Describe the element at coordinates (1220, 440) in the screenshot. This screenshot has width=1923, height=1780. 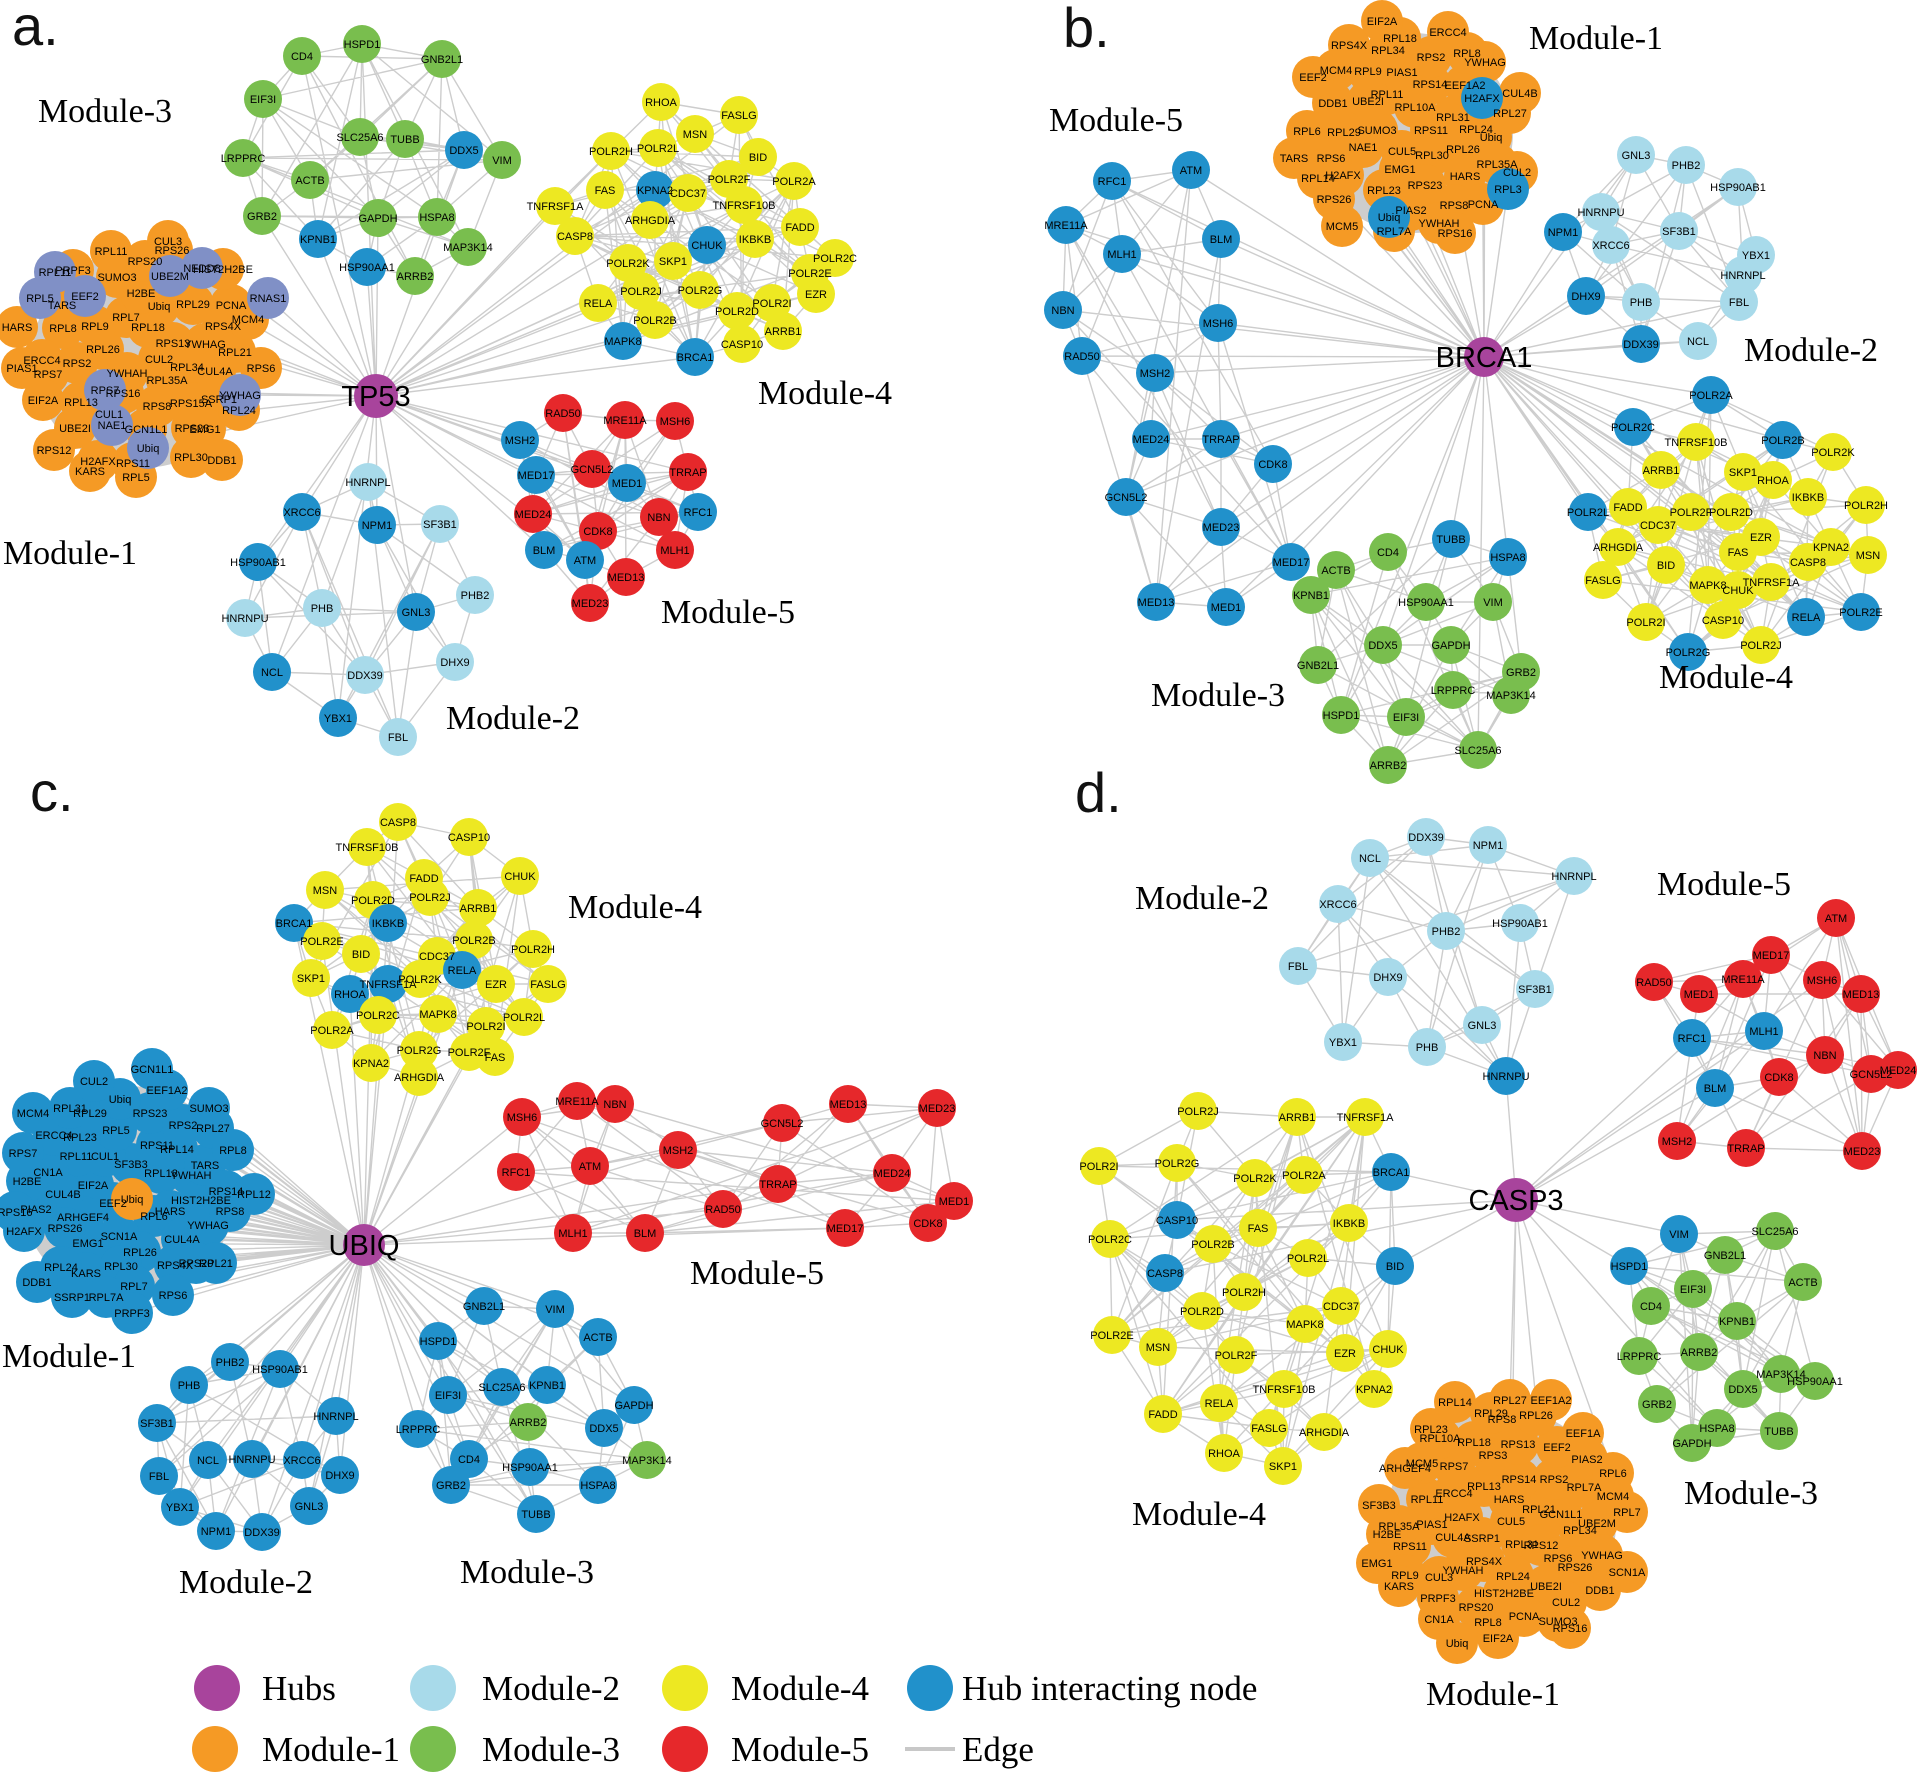
I see `svg-text: TRRAP` at that location.